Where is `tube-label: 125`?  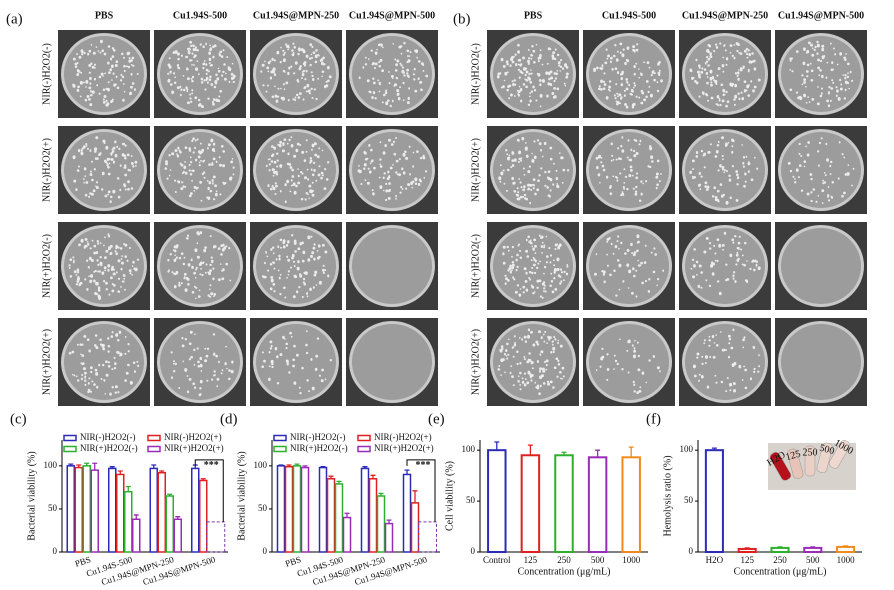
tube-label: 125 is located at coordinates (793, 456).